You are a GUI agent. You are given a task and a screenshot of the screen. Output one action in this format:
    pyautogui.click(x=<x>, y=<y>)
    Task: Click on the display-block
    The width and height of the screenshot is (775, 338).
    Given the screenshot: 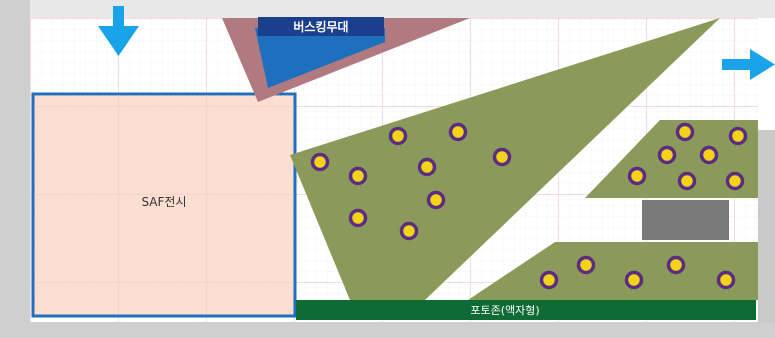 What is the action you would take?
    pyautogui.click(x=685, y=220)
    